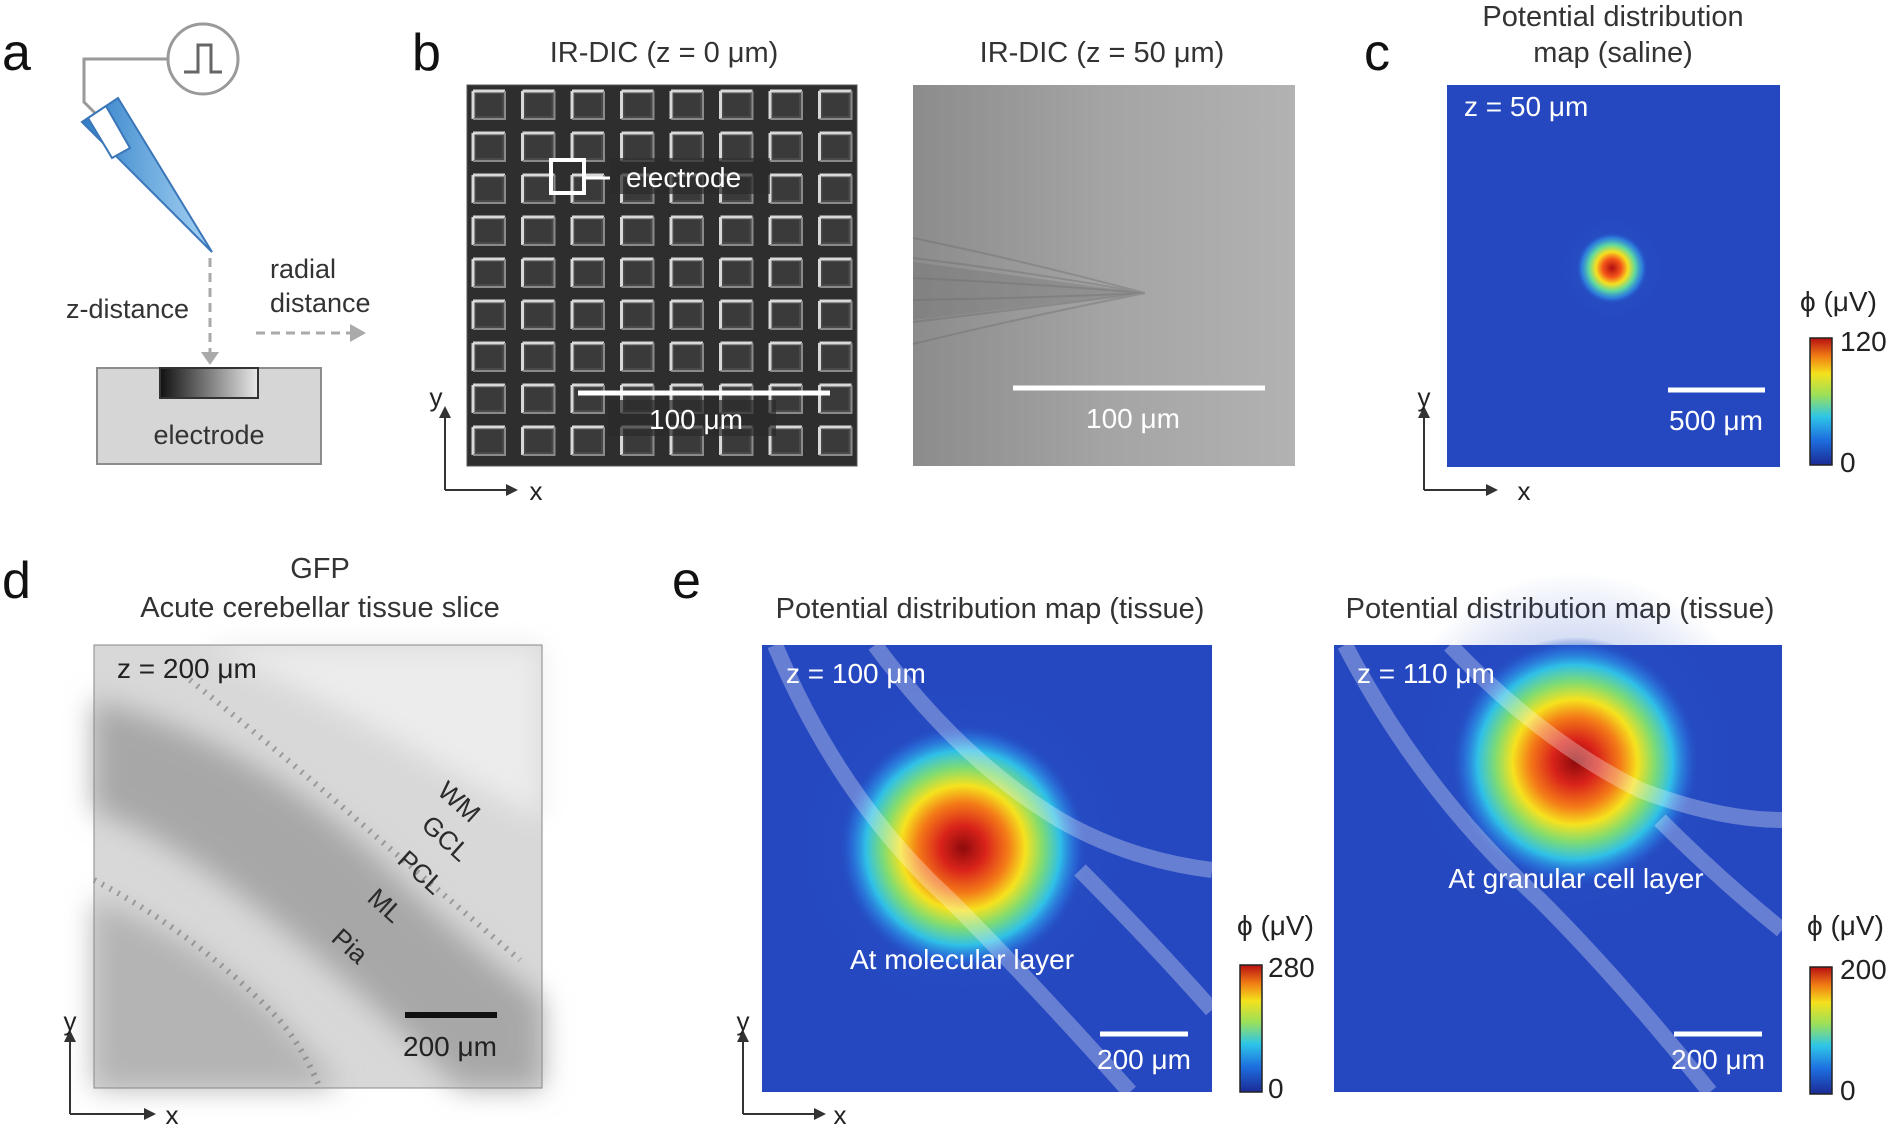 The image size is (1900, 1130). Describe the element at coordinates (1102, 53) in the screenshot. I see `panel-b-right-title: IR-DIC (z = 50 μm)` at that location.